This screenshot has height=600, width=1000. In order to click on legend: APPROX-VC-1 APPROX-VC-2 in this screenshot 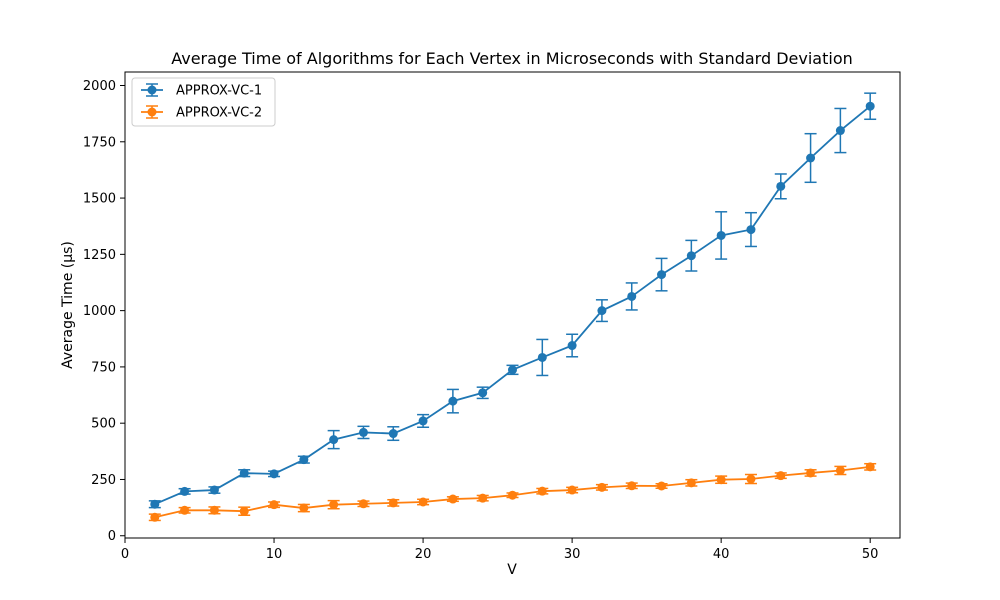, I will do `click(203, 102)`.